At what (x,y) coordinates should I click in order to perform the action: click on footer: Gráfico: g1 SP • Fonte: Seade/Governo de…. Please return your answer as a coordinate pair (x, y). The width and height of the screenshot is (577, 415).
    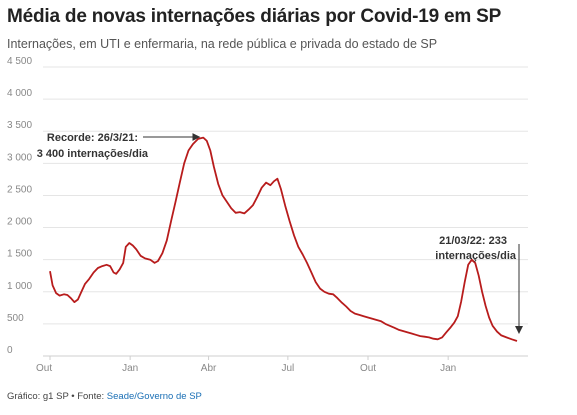
    Looking at the image, I should click on (104, 396).